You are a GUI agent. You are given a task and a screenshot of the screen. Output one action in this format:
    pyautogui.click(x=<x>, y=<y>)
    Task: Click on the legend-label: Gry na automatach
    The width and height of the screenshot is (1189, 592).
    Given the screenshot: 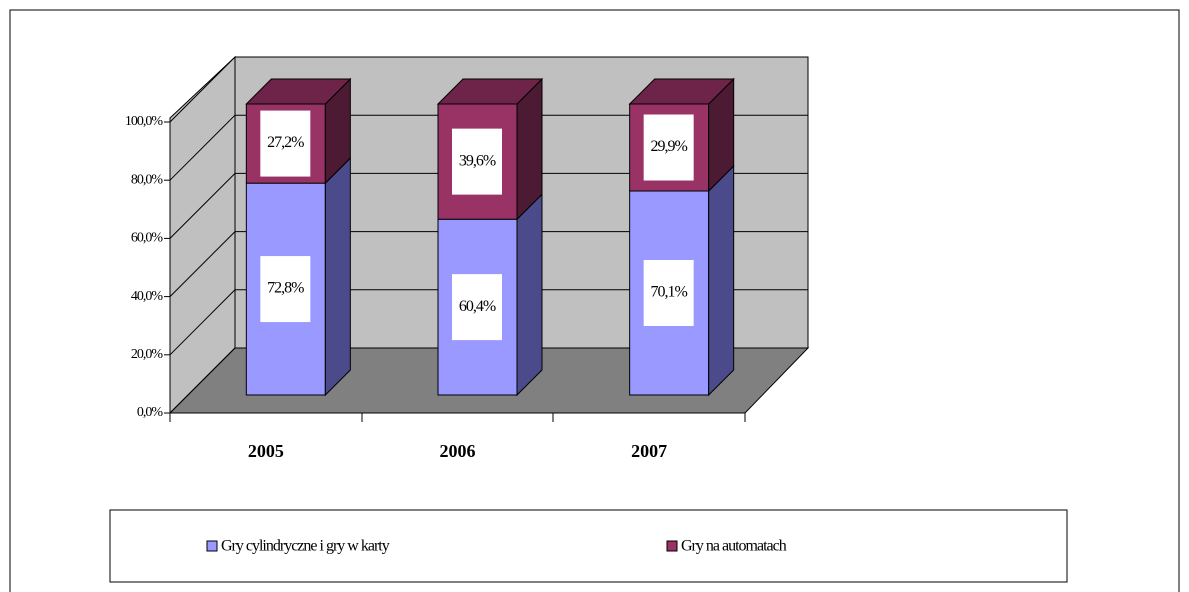 What is the action you would take?
    pyautogui.click(x=734, y=546)
    